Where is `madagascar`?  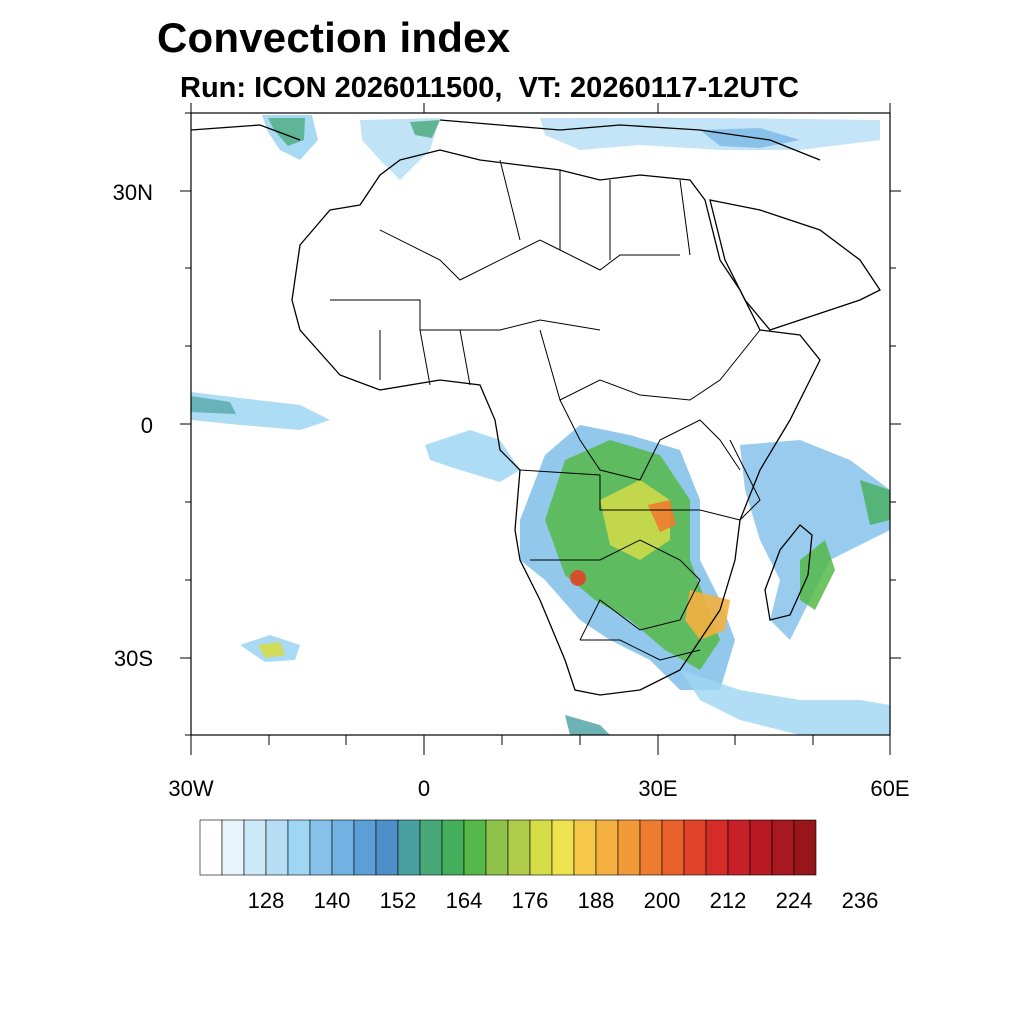 madagascar is located at coordinates (788, 572).